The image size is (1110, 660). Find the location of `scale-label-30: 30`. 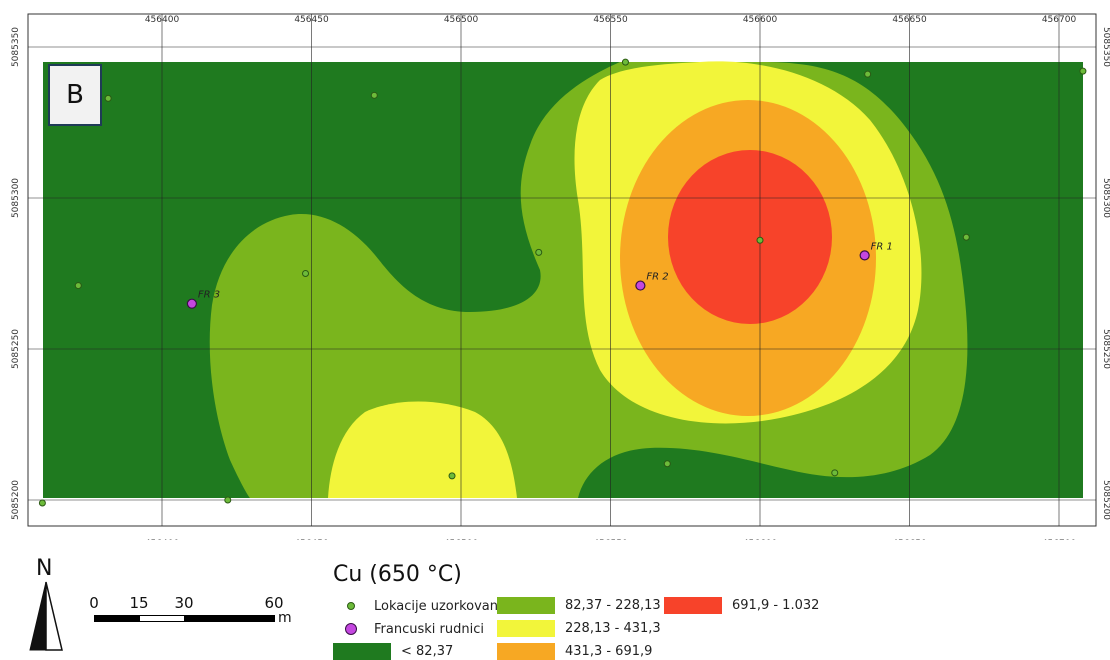

scale-label-30: 30 is located at coordinates (184, 603).